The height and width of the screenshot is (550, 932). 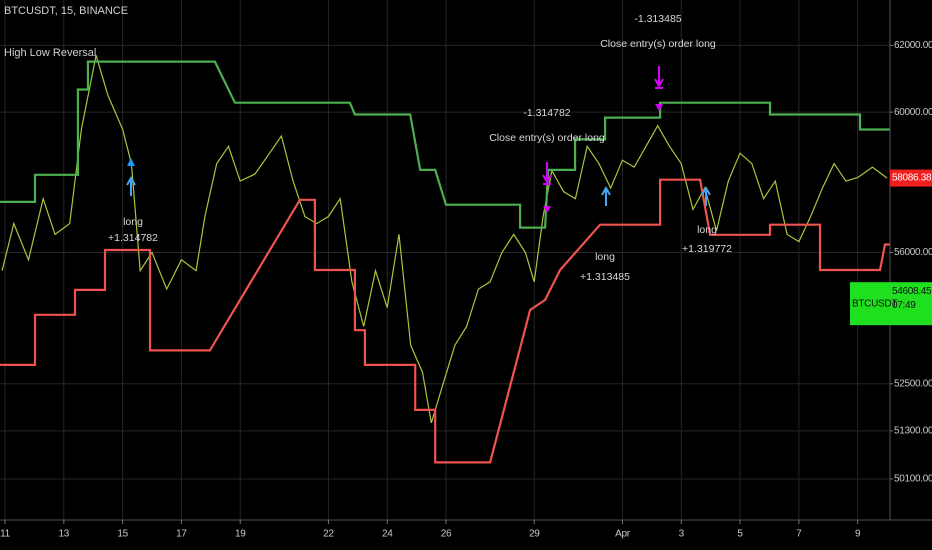 I want to click on price-tag-symbol: BTCUSDT, so click(x=874, y=303).